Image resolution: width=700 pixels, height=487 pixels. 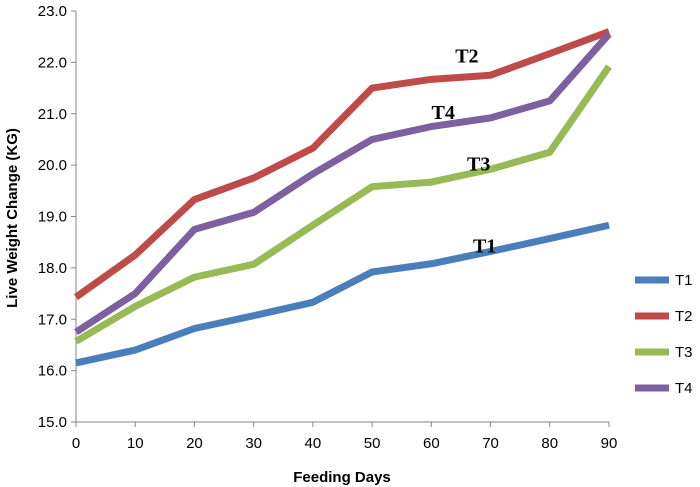 What do you see at coordinates (12, 218) in the screenshot?
I see `y-axis-title: Live Weight Change (KG)` at bounding box center [12, 218].